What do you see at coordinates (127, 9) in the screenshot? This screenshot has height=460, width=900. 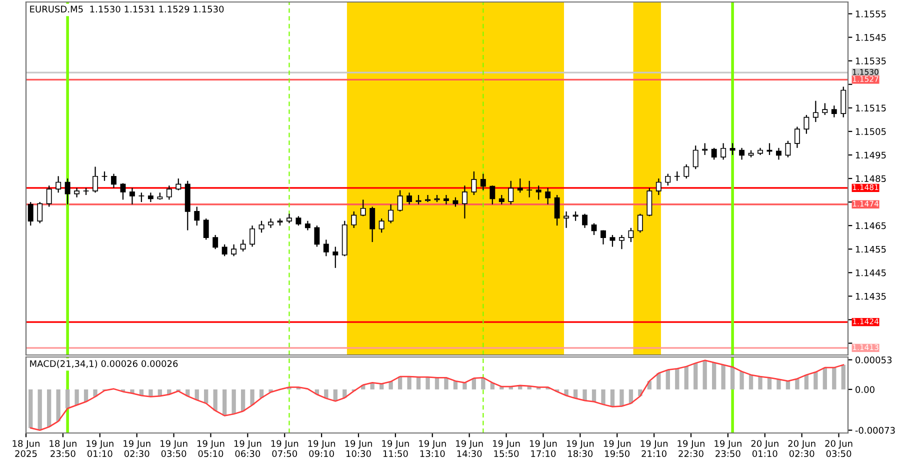 I see `chart-title: EURUSD.M5 1.1530 1.1531 1.1529 1.1530` at bounding box center [127, 9].